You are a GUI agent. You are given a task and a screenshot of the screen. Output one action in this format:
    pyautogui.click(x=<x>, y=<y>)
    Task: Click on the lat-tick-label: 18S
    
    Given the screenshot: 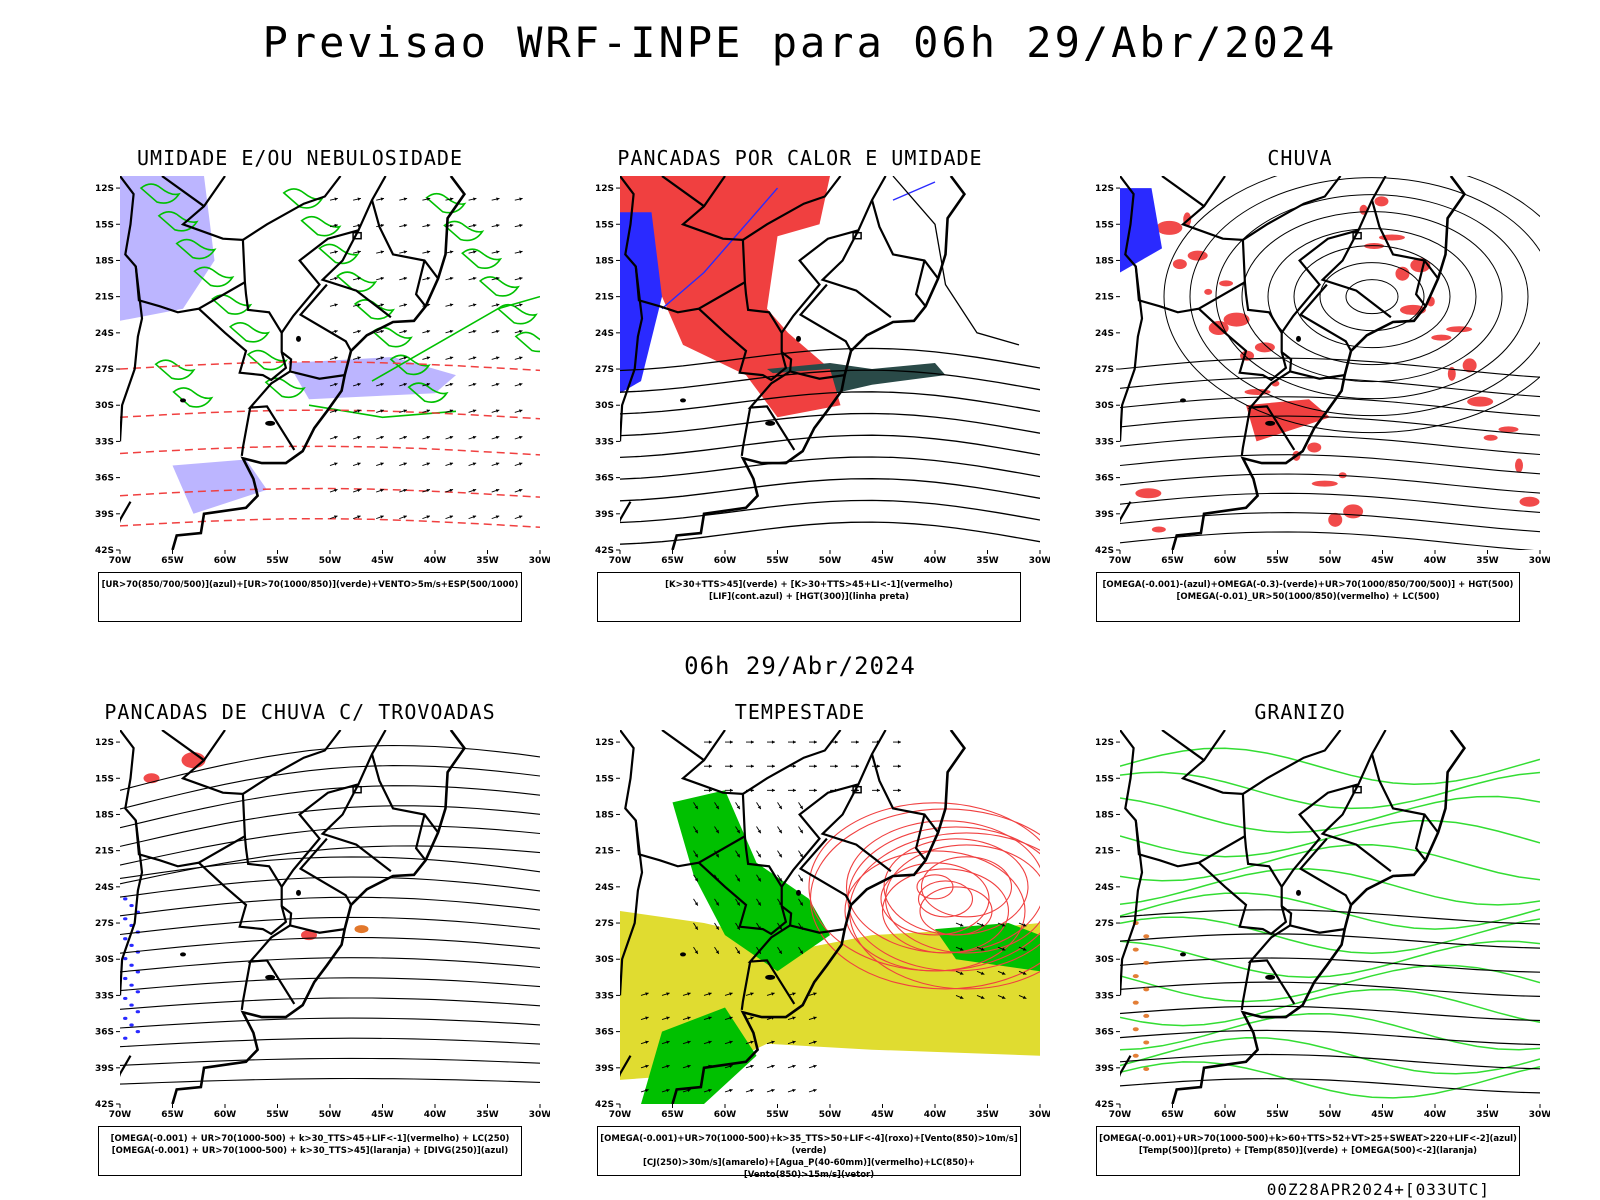 What is the action you would take?
    pyautogui.click(x=604, y=815)
    